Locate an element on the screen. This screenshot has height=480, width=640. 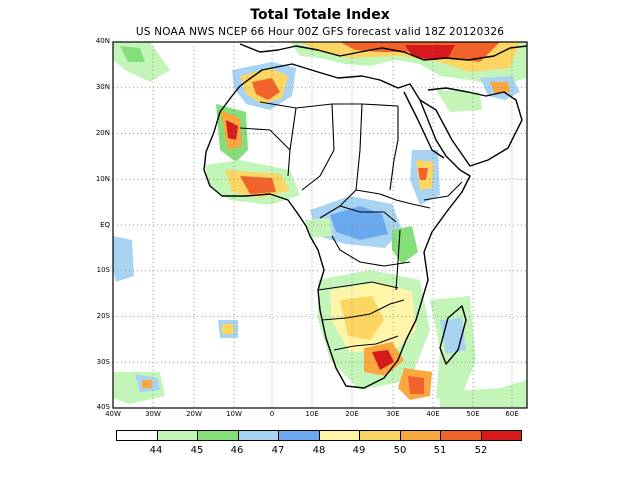
lat-label-eq: EQ is located at coordinates (105, 225).